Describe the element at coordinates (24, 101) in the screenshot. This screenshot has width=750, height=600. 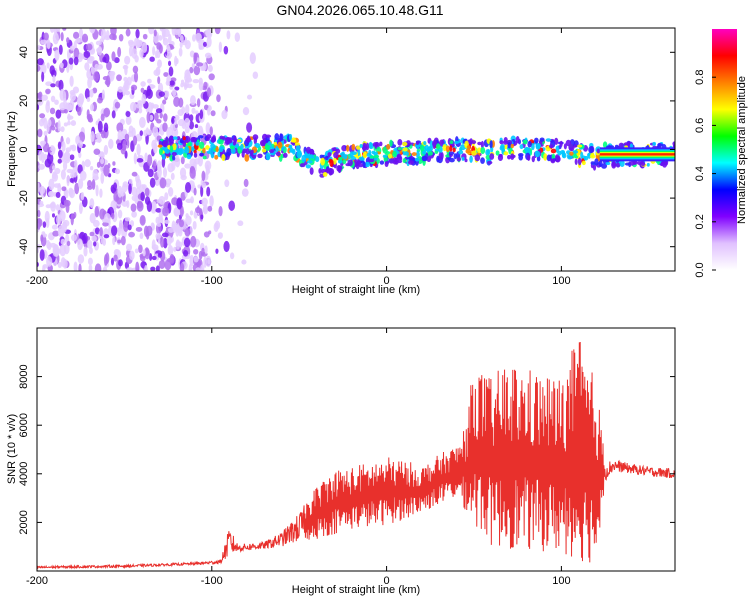
I see `spectrogram-y-tick-label: 20` at that location.